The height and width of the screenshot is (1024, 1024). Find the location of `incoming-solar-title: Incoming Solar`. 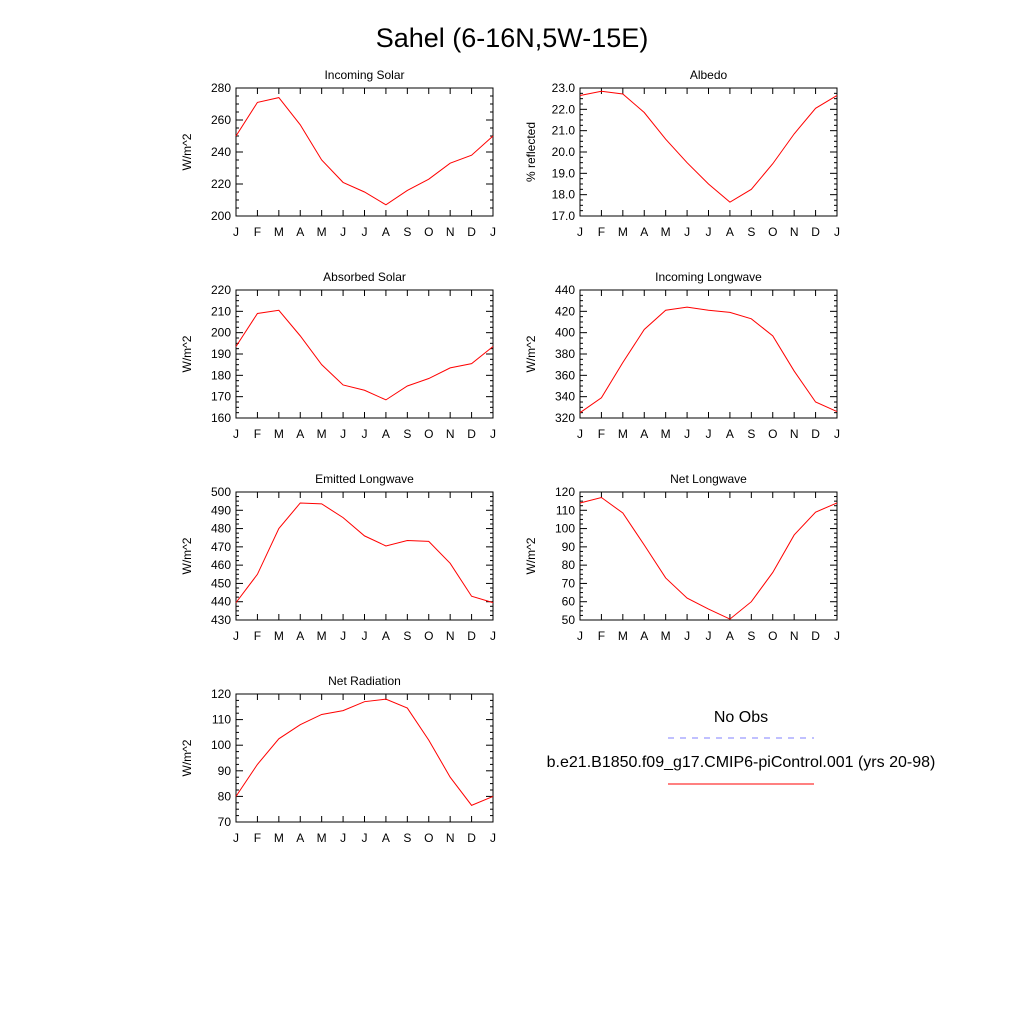

incoming-solar-title: Incoming Solar is located at coordinates (364, 75).